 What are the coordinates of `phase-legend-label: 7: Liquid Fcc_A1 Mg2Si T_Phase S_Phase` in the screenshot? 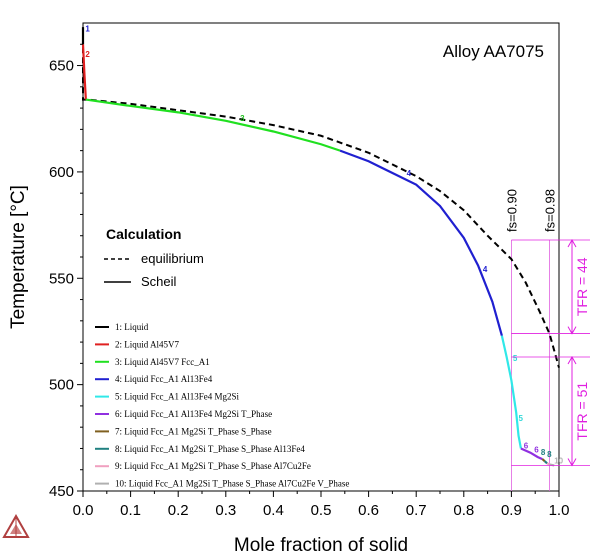 It's located at (193, 431).